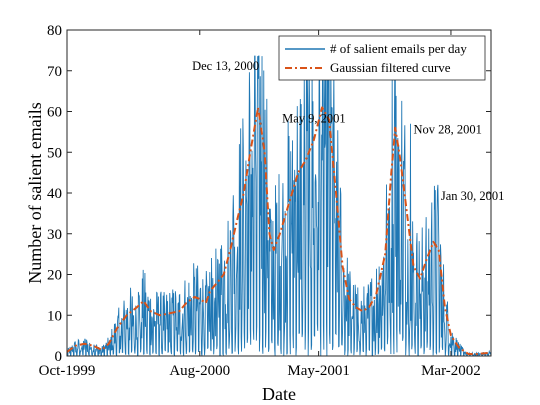  Describe the element at coordinates (54, 235) in the screenshot. I see `y-tick-label: 30` at that location.